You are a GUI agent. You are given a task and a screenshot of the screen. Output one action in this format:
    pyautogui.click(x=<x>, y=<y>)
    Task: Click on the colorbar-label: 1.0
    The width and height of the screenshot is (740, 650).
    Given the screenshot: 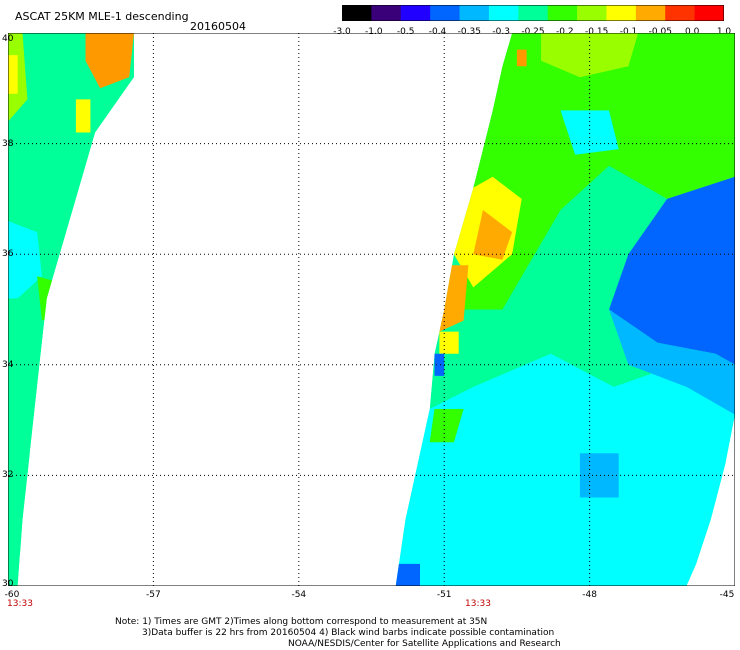 What is the action you would take?
    pyautogui.click(x=724, y=32)
    